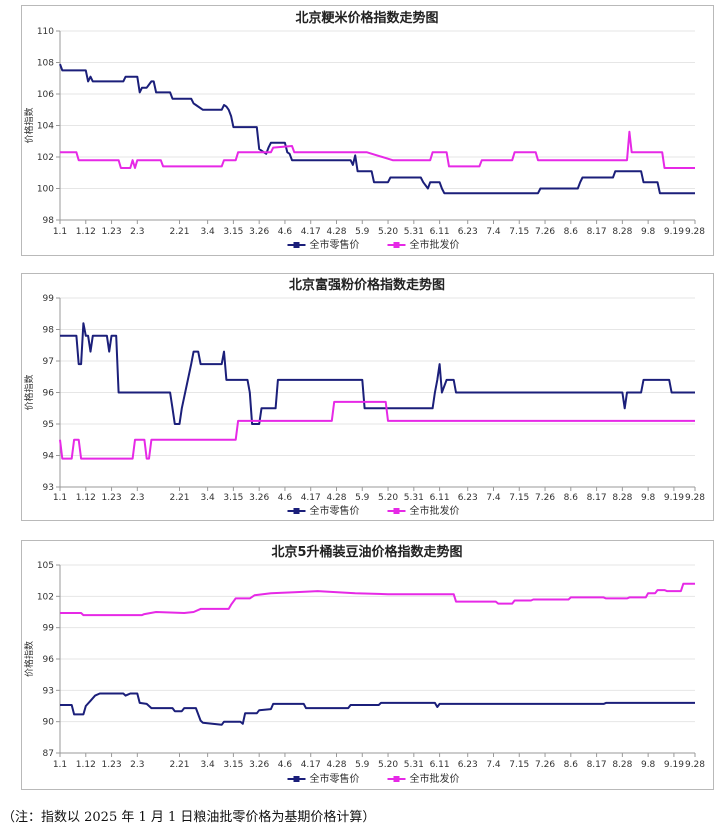 The height and width of the screenshot is (833, 723). Describe the element at coordinates (377, 129) in the screenshot. I see `rice-series-line-retail` at that location.